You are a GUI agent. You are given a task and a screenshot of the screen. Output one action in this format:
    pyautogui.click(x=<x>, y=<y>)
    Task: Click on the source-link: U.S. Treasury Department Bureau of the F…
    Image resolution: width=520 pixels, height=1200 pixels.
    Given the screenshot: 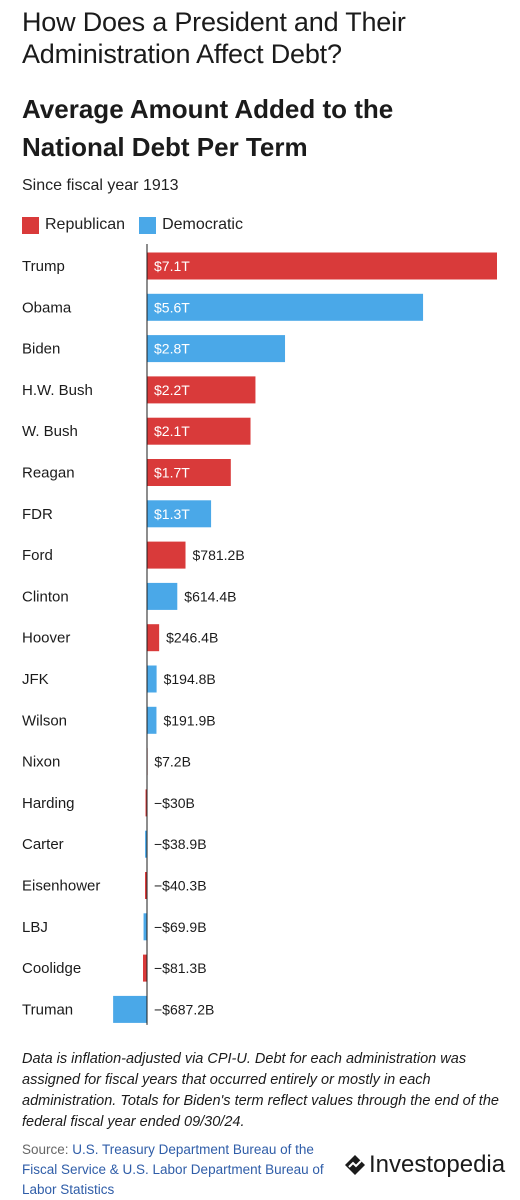 What is the action you would take?
    pyautogui.click(x=173, y=1169)
    